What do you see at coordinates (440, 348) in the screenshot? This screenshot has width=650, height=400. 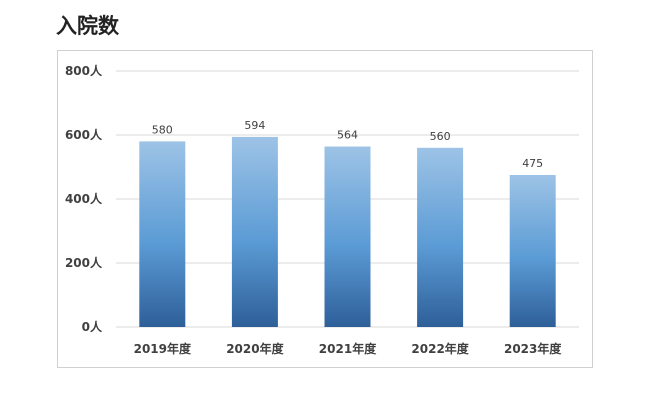 I see `x-tick-label: 2022年度` at bounding box center [440, 348].